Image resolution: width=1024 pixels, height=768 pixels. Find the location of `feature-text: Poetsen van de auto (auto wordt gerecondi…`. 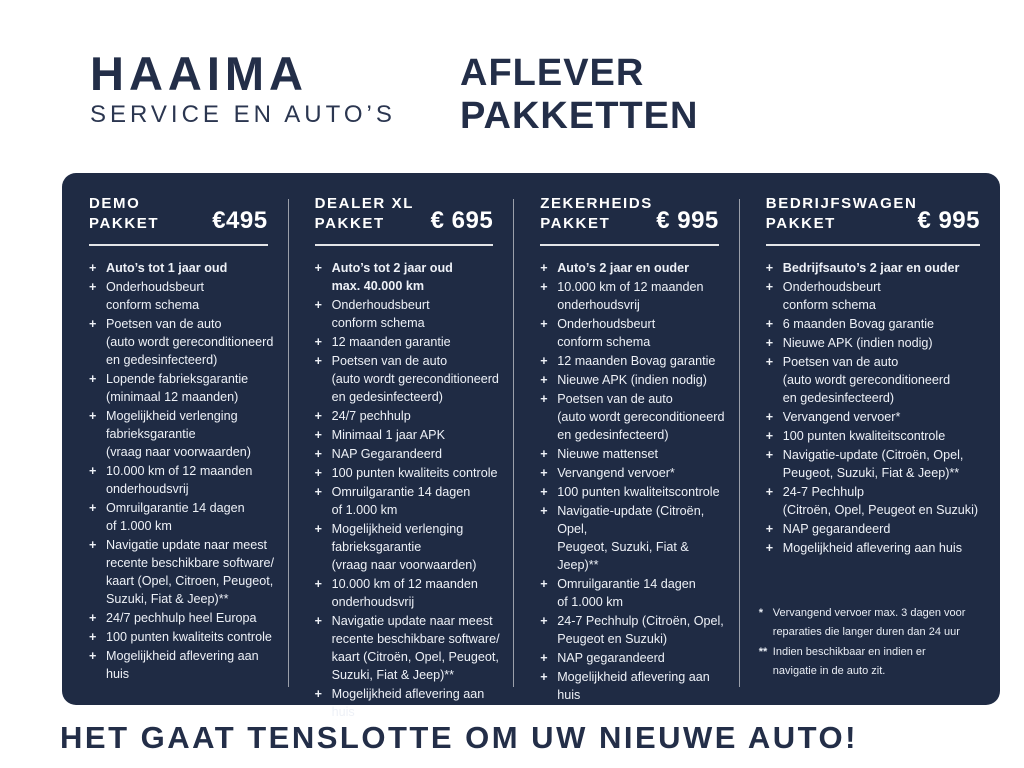

feature-text: Poetsen van de auto (auto wordt gerecondi… is located at coordinates (885, 380).